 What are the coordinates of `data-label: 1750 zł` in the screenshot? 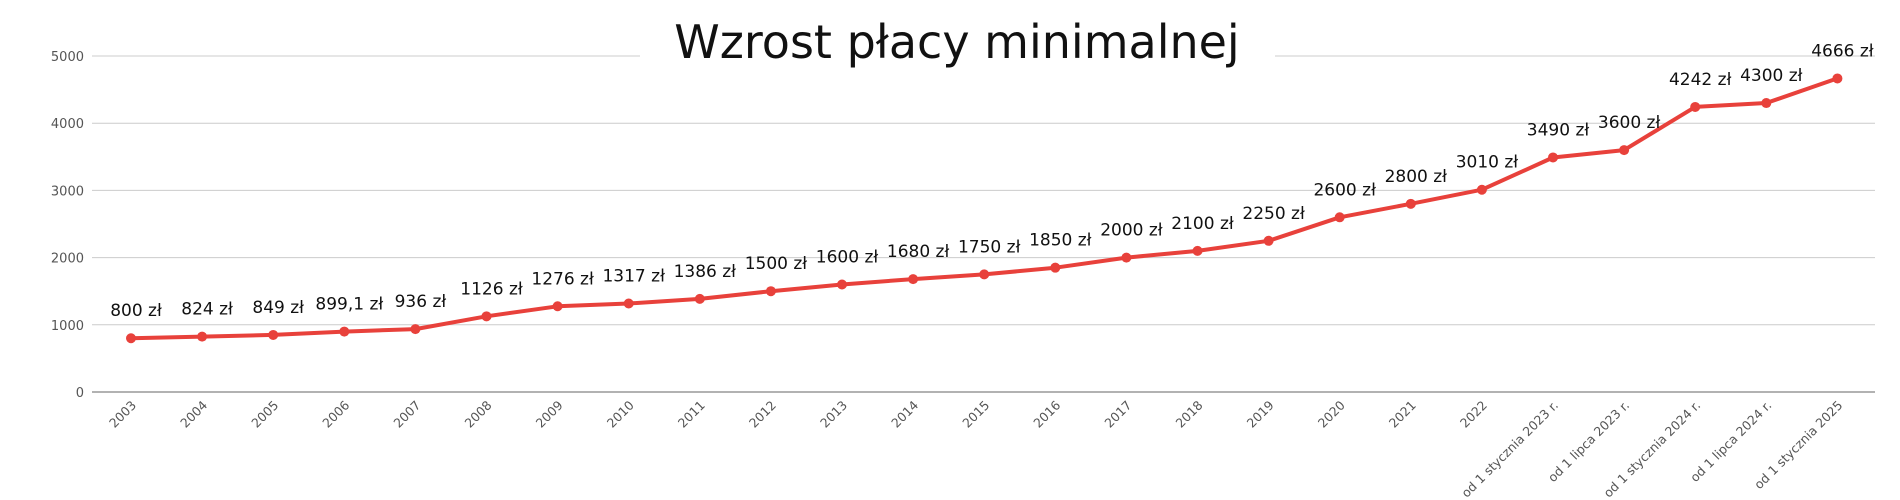 It's located at (989, 247).